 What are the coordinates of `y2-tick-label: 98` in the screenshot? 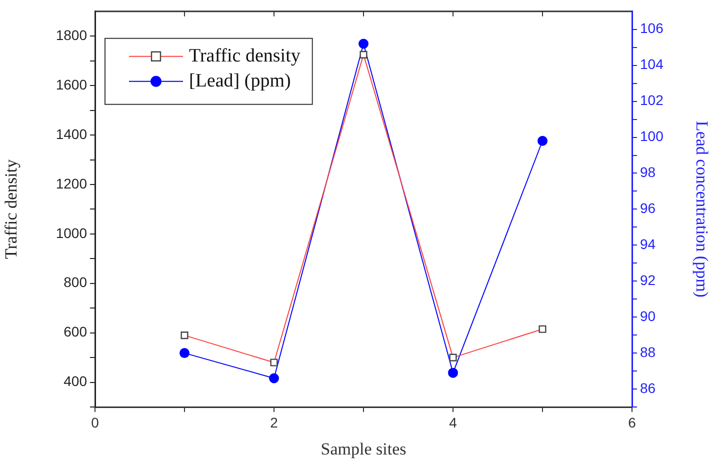 It's located at (648, 172).